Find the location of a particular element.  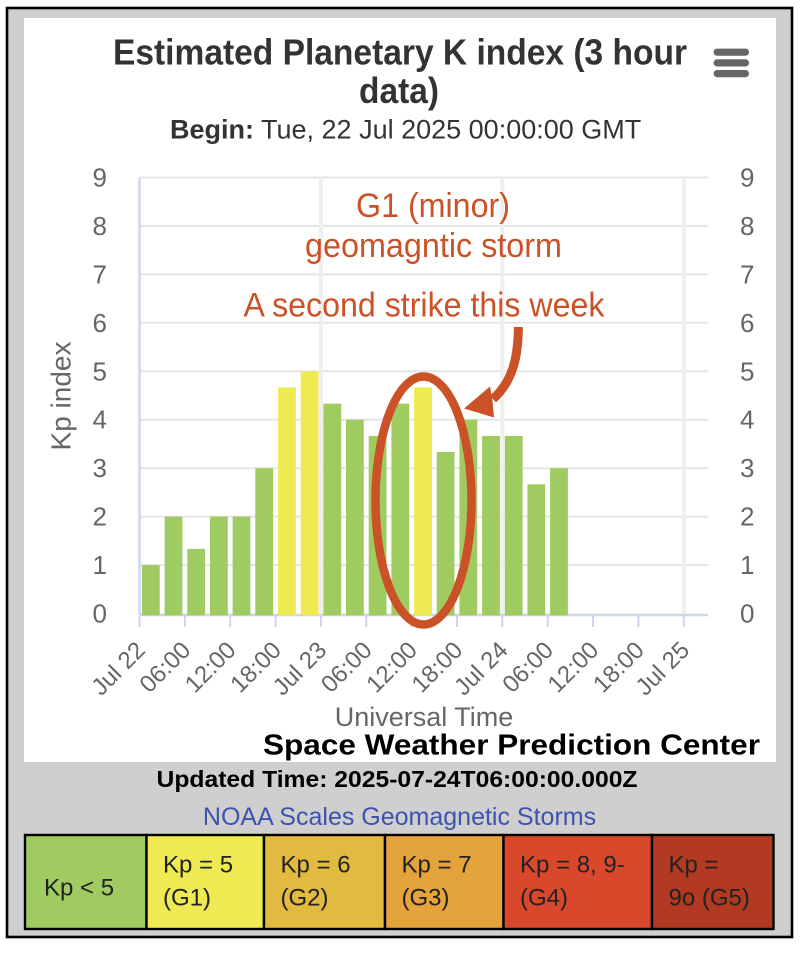

svg-text: Universal Time is located at coordinates (424, 717).